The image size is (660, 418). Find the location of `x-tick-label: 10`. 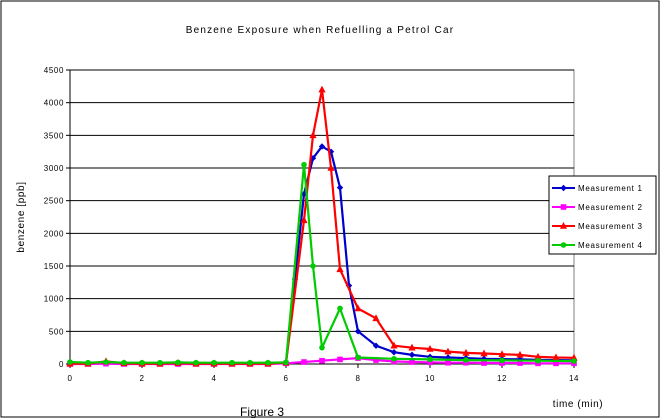

x-tick-label: 10 is located at coordinates (430, 378).